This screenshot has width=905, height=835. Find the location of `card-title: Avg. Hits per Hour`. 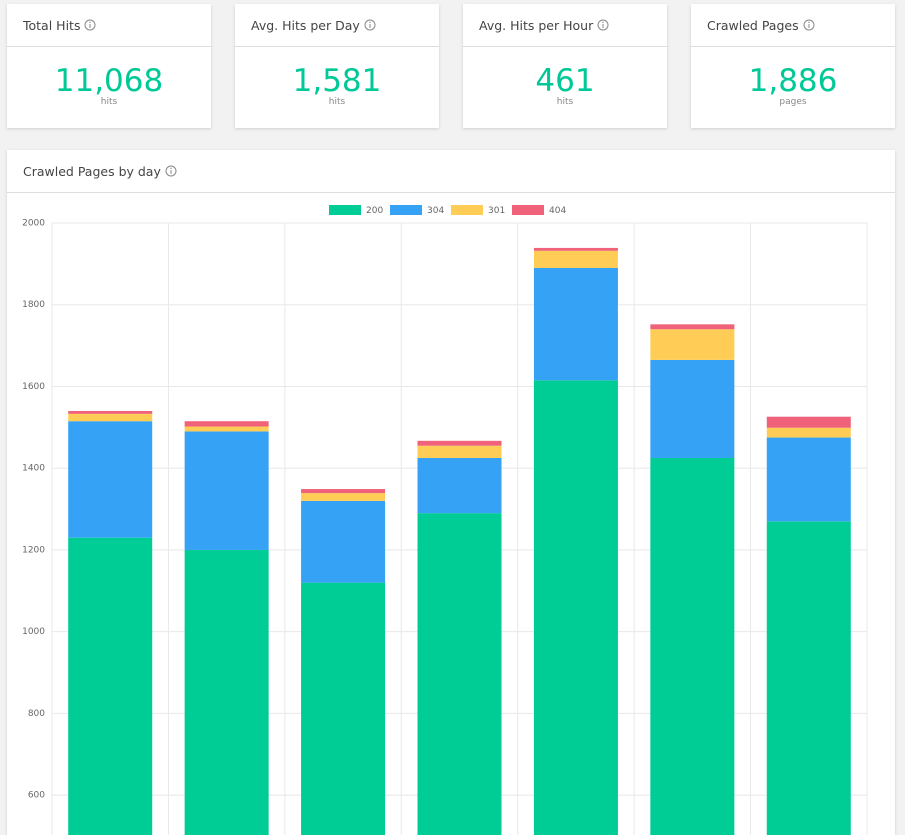

card-title: Avg. Hits per Hour is located at coordinates (536, 25).